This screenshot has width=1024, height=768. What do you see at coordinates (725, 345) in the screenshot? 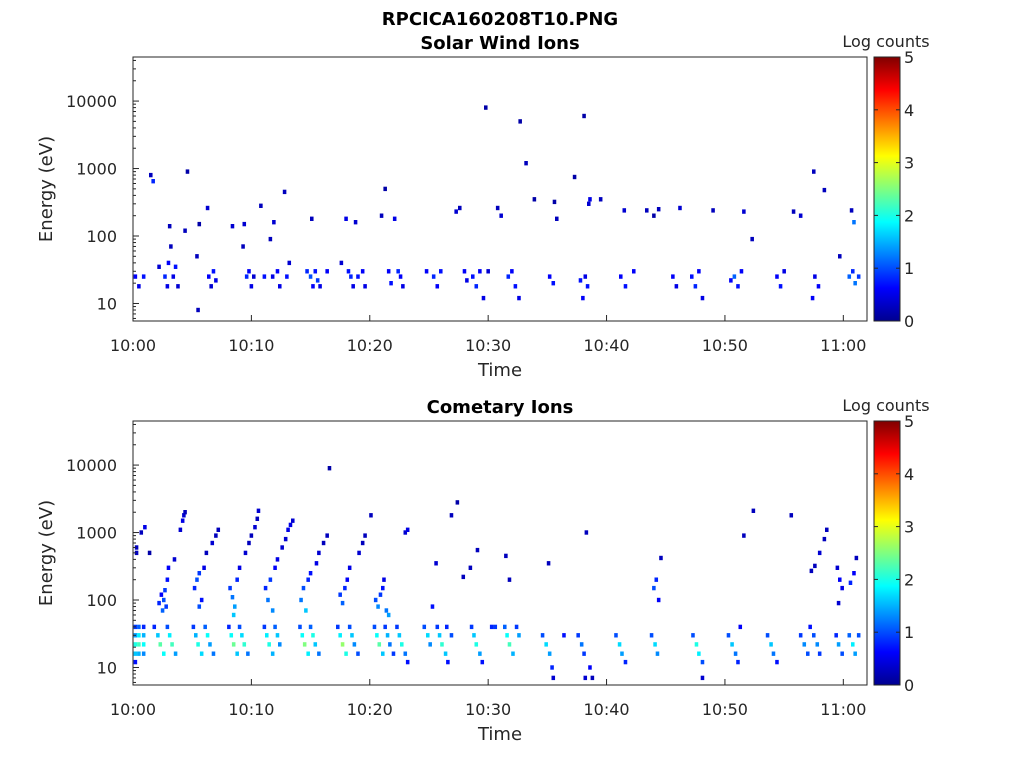
I see `x-tick-label: 10:50` at bounding box center [725, 345].